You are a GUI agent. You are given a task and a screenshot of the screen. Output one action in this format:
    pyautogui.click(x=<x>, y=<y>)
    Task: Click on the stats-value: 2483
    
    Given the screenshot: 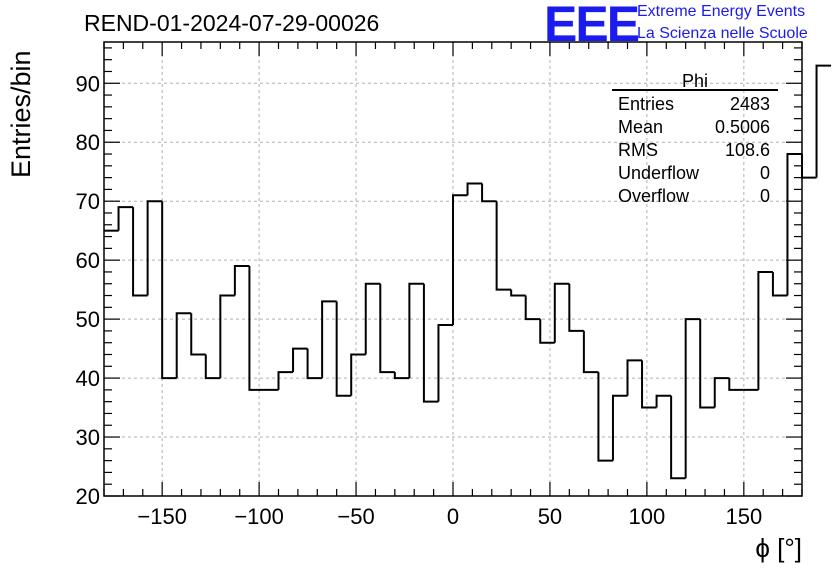 What is the action you would take?
    pyautogui.click(x=749, y=104)
    